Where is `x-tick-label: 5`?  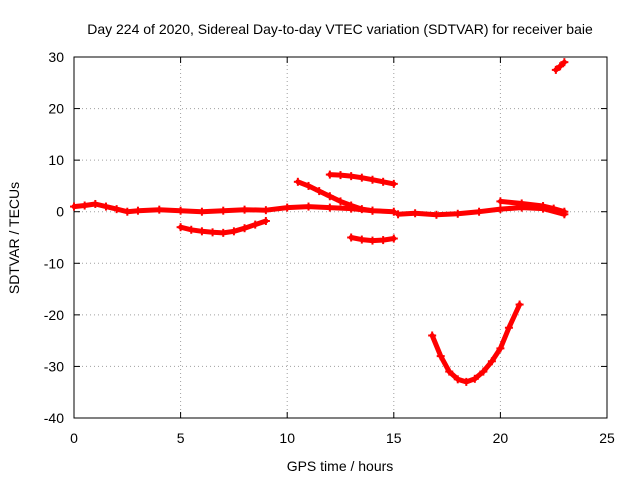
x-tick-label: 5 is located at coordinates (181, 438).